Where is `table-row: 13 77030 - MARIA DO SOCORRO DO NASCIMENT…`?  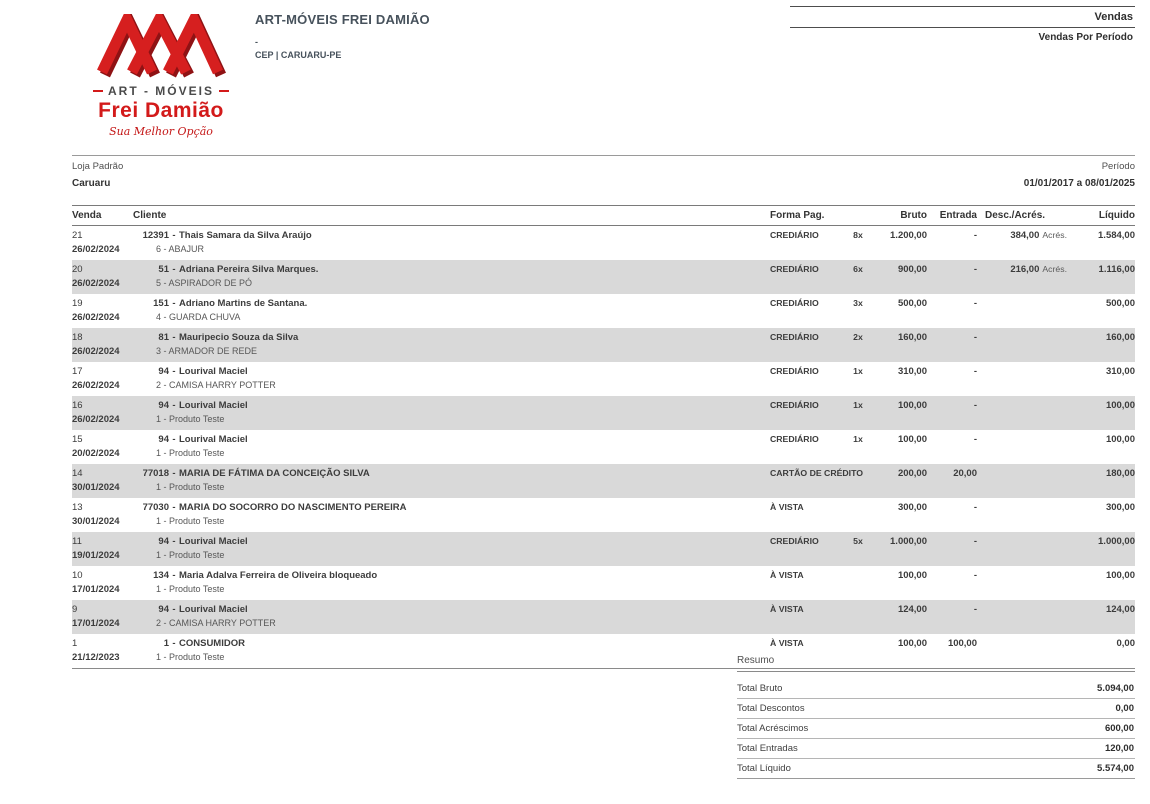
table-row: 13 77030 - MARIA DO SOCORRO DO NASCIMENT… is located at coordinates (603, 515).